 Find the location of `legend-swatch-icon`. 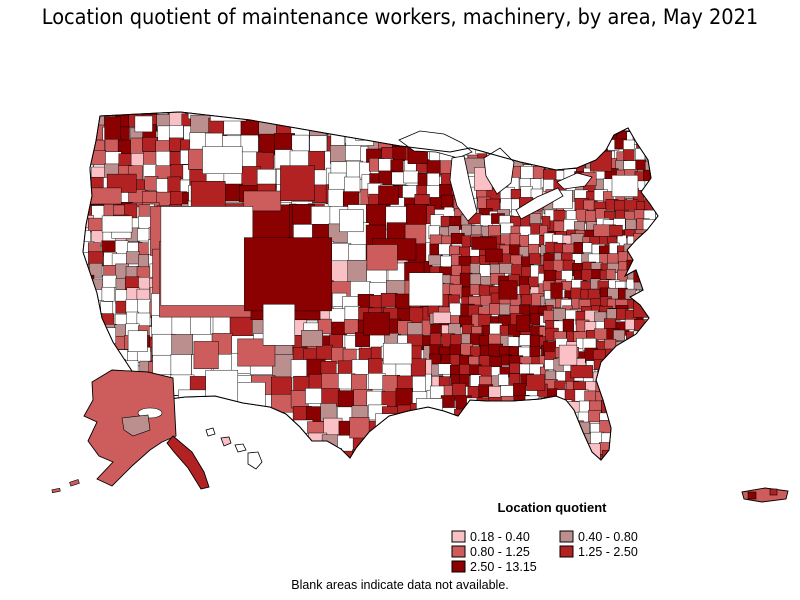

legend-swatch-icon is located at coordinates (566, 536).